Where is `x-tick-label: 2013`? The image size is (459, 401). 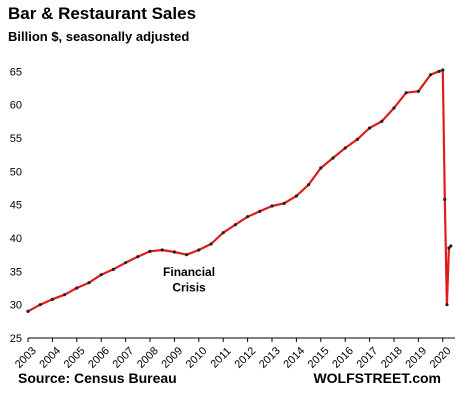 x-tick-label: 2013 is located at coordinates (270, 358).